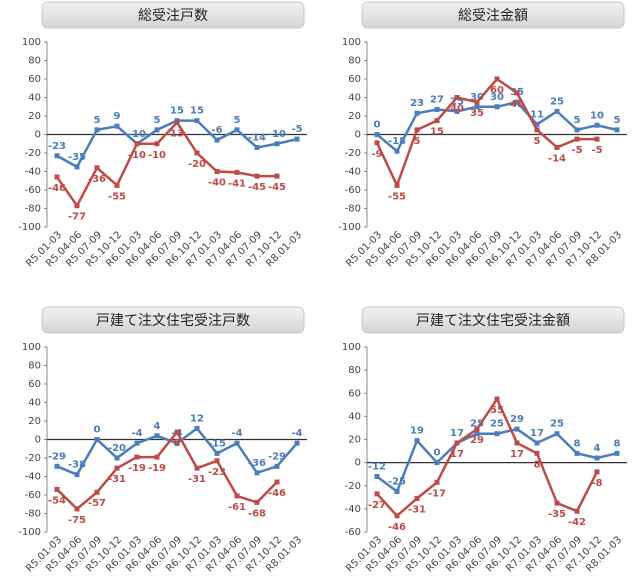  Describe the element at coordinates (497, 90) in the screenshot. I see `value-label: 60` at that location.